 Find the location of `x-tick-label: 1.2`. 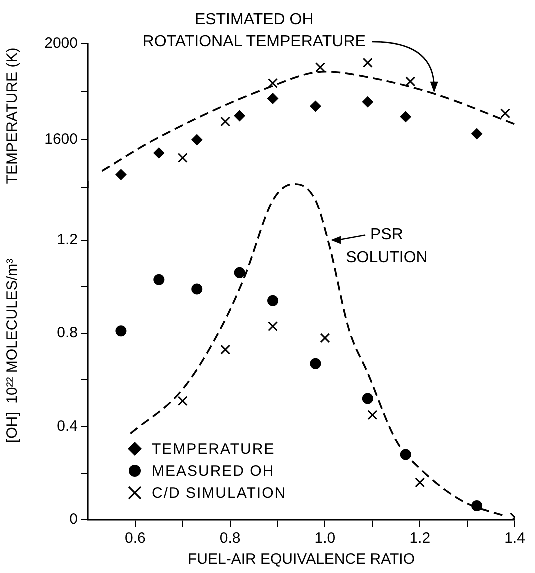

x-tick-label: 1.2 is located at coordinates (420, 539).